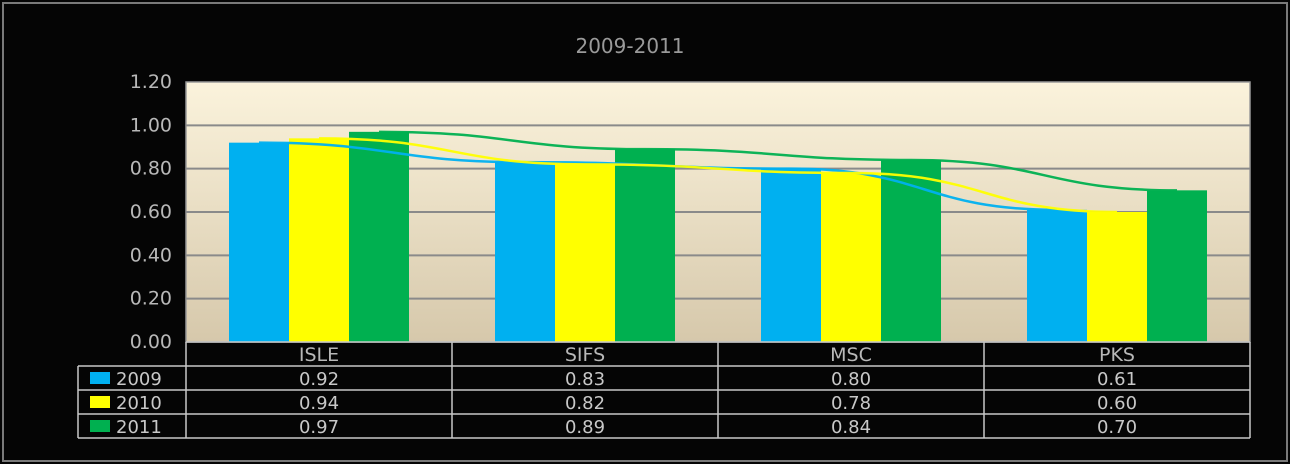  I want to click on y-tick-label: 0.80, so click(151, 169).